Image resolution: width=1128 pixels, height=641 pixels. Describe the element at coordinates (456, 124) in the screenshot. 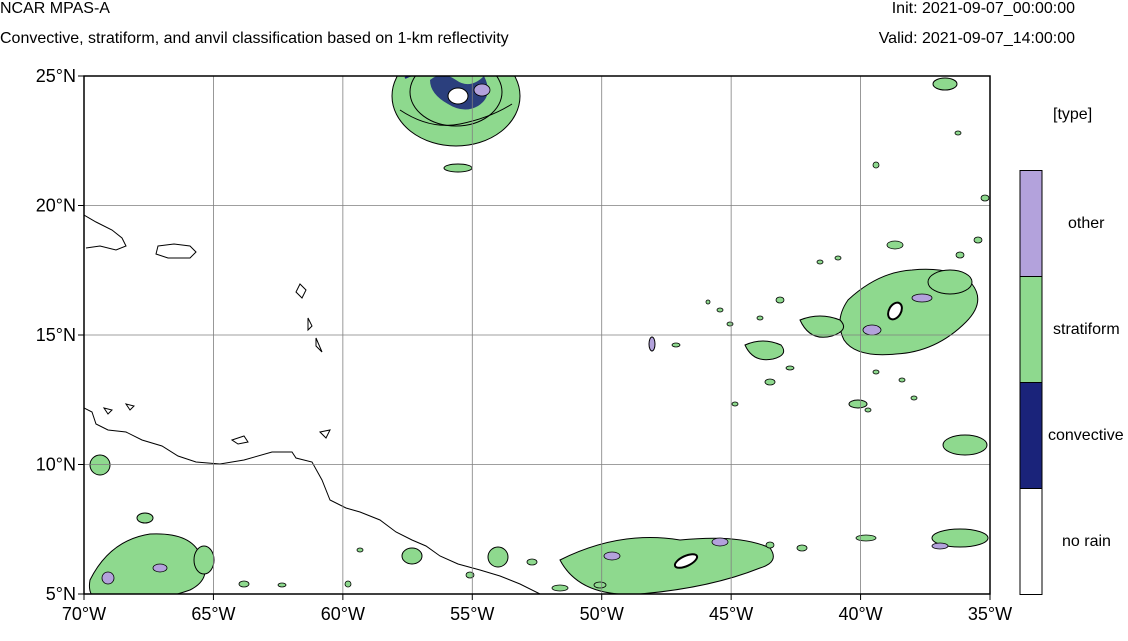

I see `hurricane-system` at that location.